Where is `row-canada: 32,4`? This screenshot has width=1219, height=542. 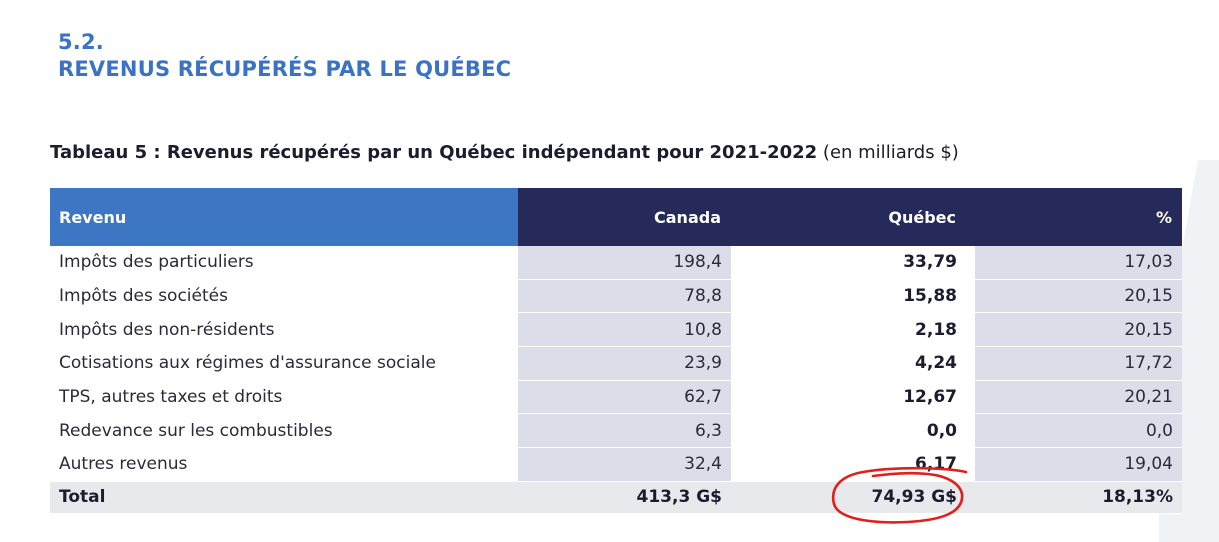 row-canada: 32,4 is located at coordinates (624, 465).